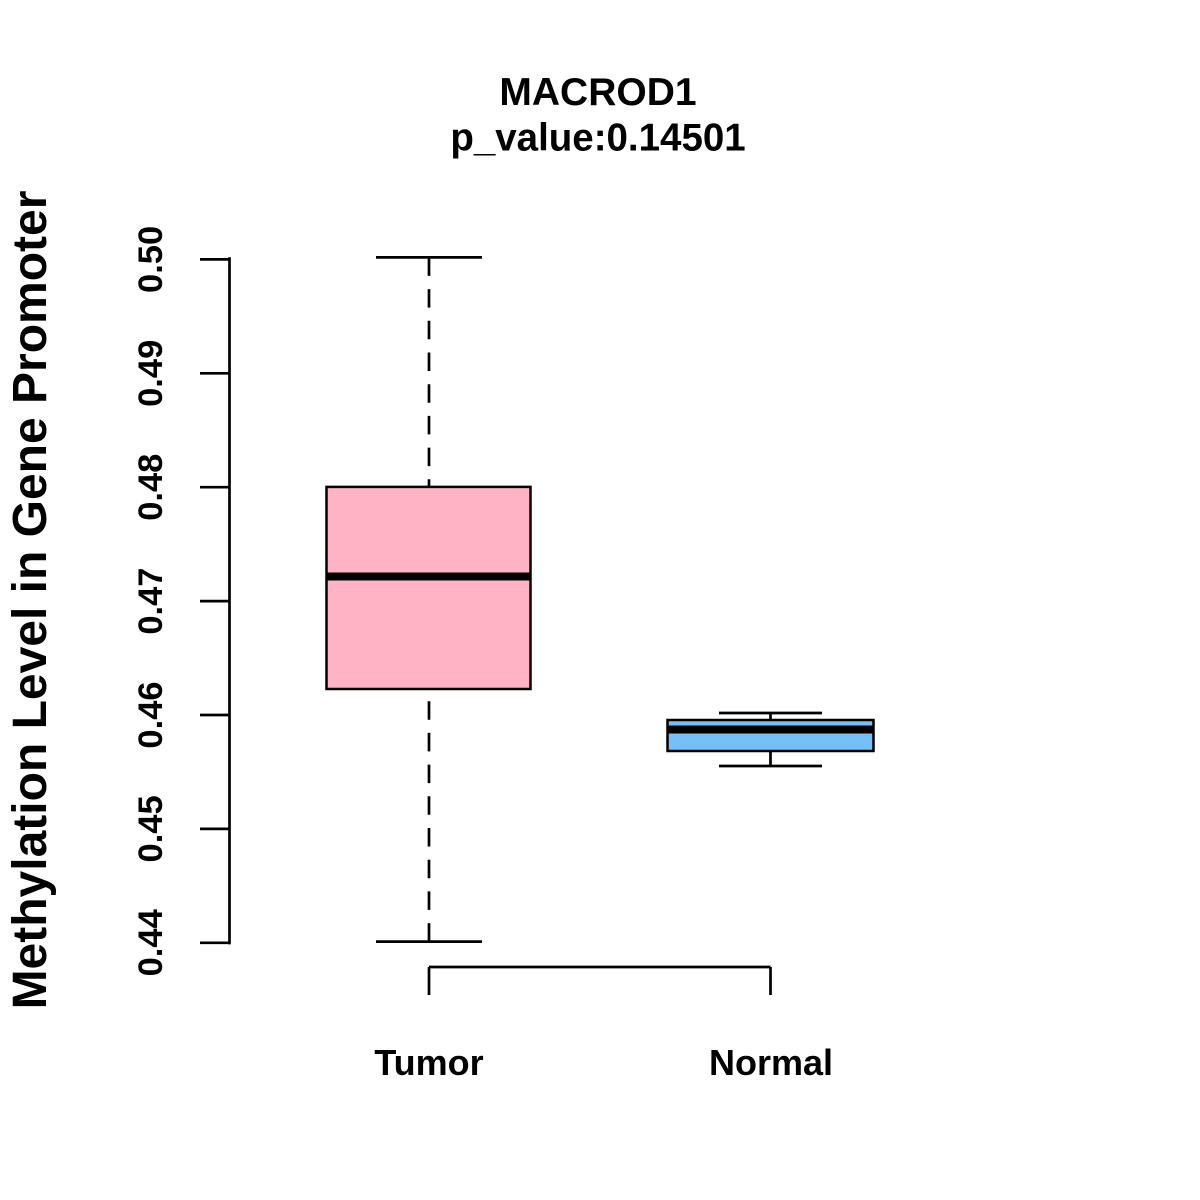 This screenshot has height=1200, width=1200. Describe the element at coordinates (151, 487) in the screenshot. I see `svg-text: 0.48` at that location.